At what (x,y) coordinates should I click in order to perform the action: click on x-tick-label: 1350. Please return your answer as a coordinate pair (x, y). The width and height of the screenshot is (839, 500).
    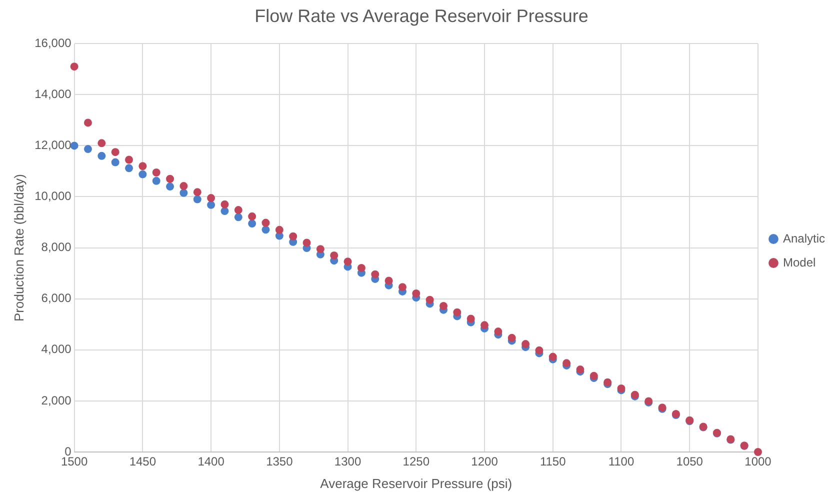
    Looking at the image, I should click on (280, 461).